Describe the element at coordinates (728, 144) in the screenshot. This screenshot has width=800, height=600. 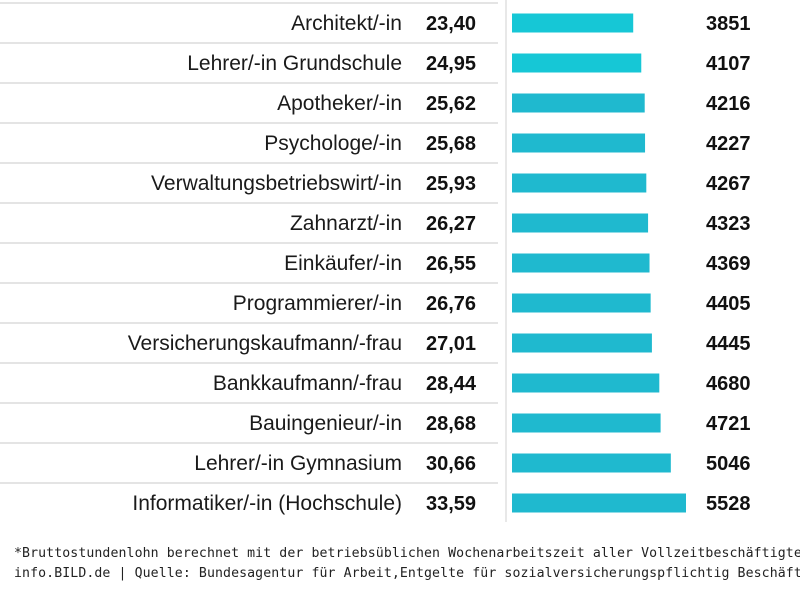
I see `monthly-salary-label: 4227` at that location.